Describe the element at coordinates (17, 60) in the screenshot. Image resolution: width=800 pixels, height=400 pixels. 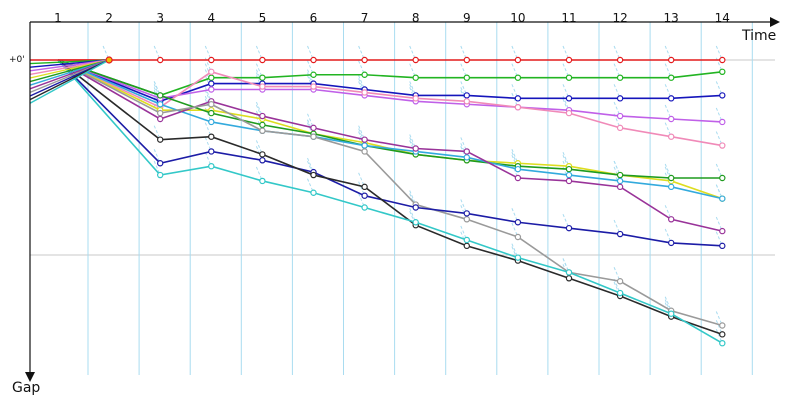
I see `zero-gap-label: +0'` at that location.